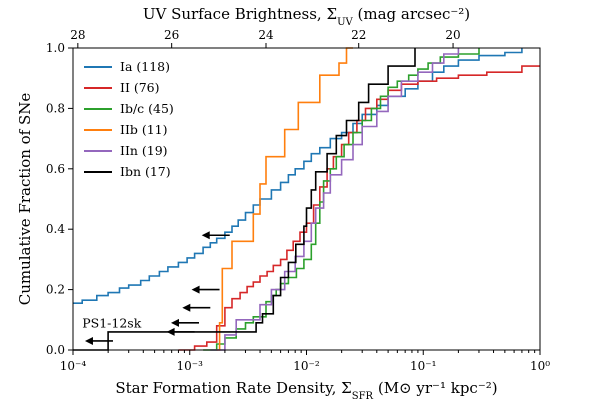 This screenshot has width=600, height=400. What do you see at coordinates (144, 150) in the screenshot?
I see `legend-label: IIn (19)` at bounding box center [144, 150].